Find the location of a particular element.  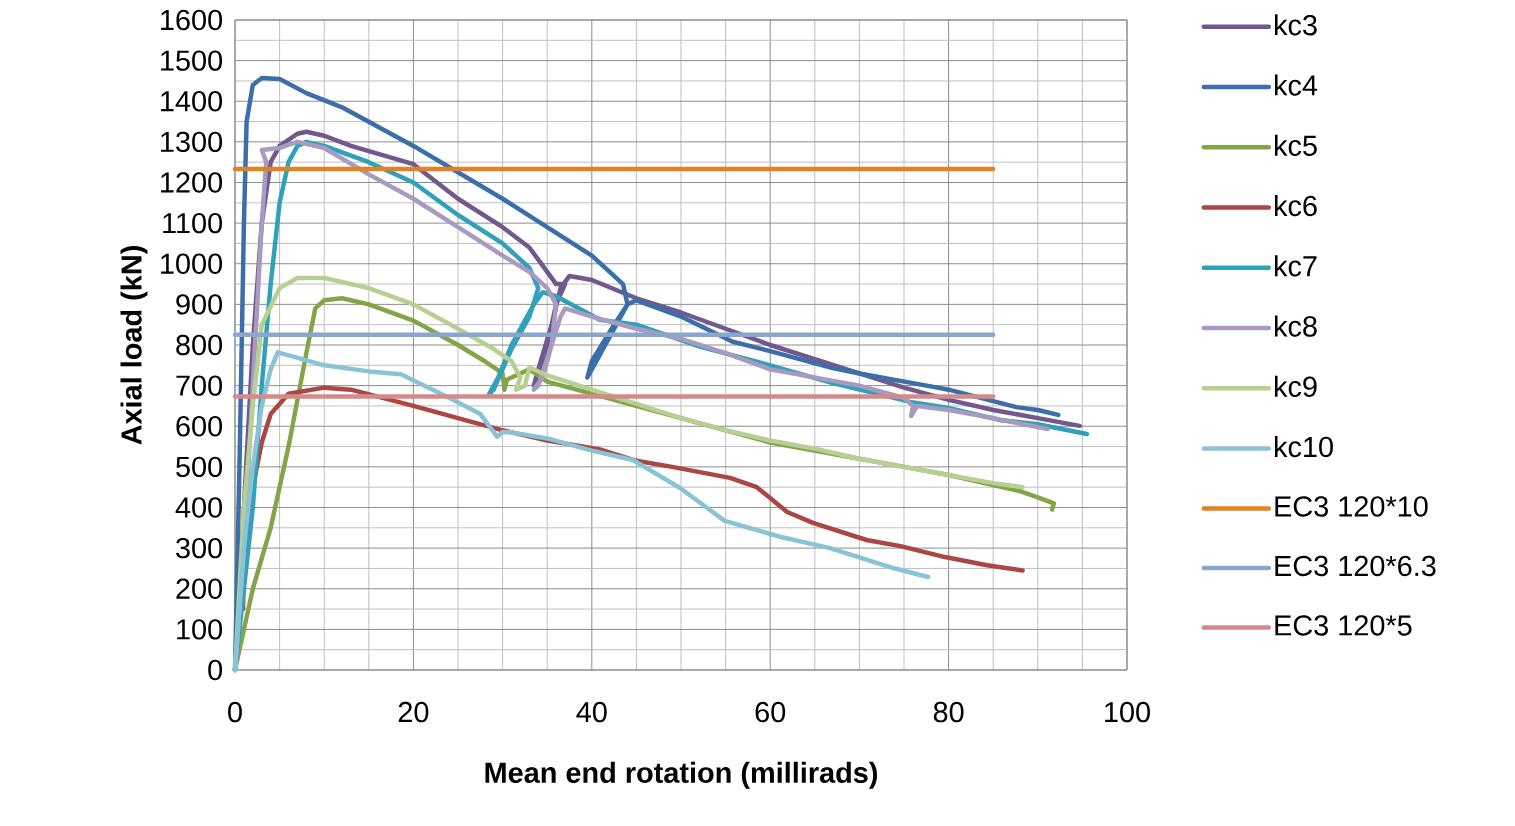

y-tick-label: 1000 is located at coordinates (192, 263).